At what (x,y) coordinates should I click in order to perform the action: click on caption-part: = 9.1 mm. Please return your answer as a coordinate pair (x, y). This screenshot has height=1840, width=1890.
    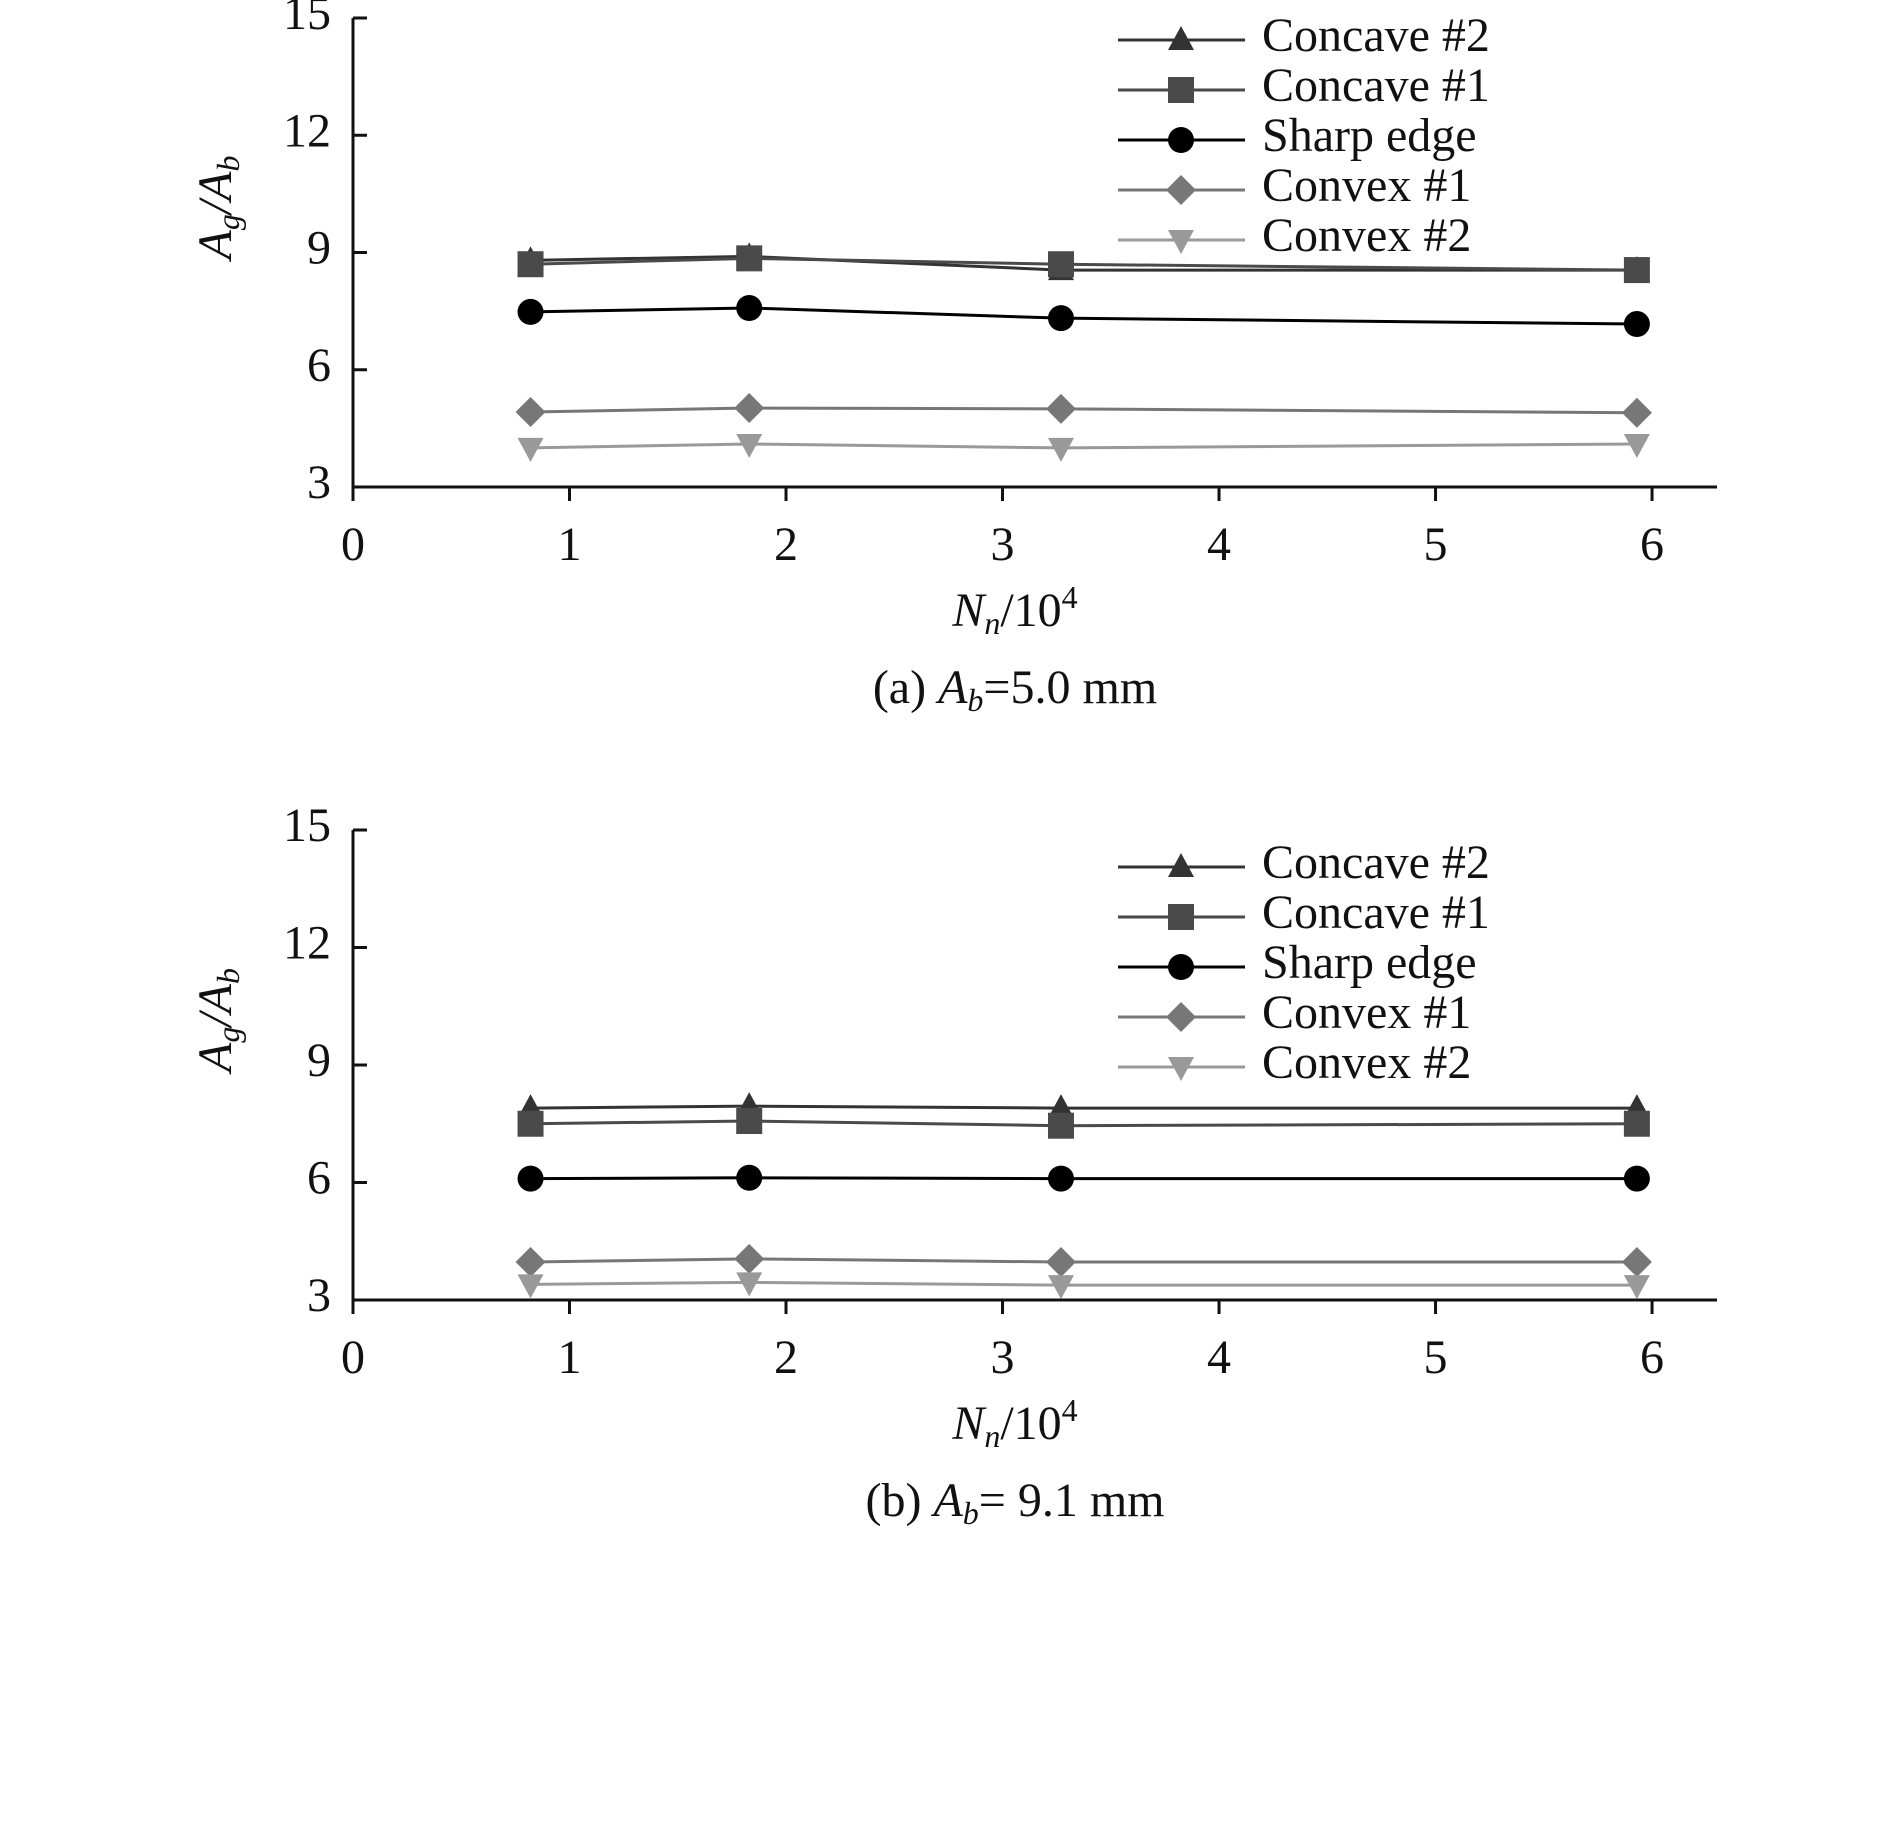
    Looking at the image, I should click on (1072, 1500).